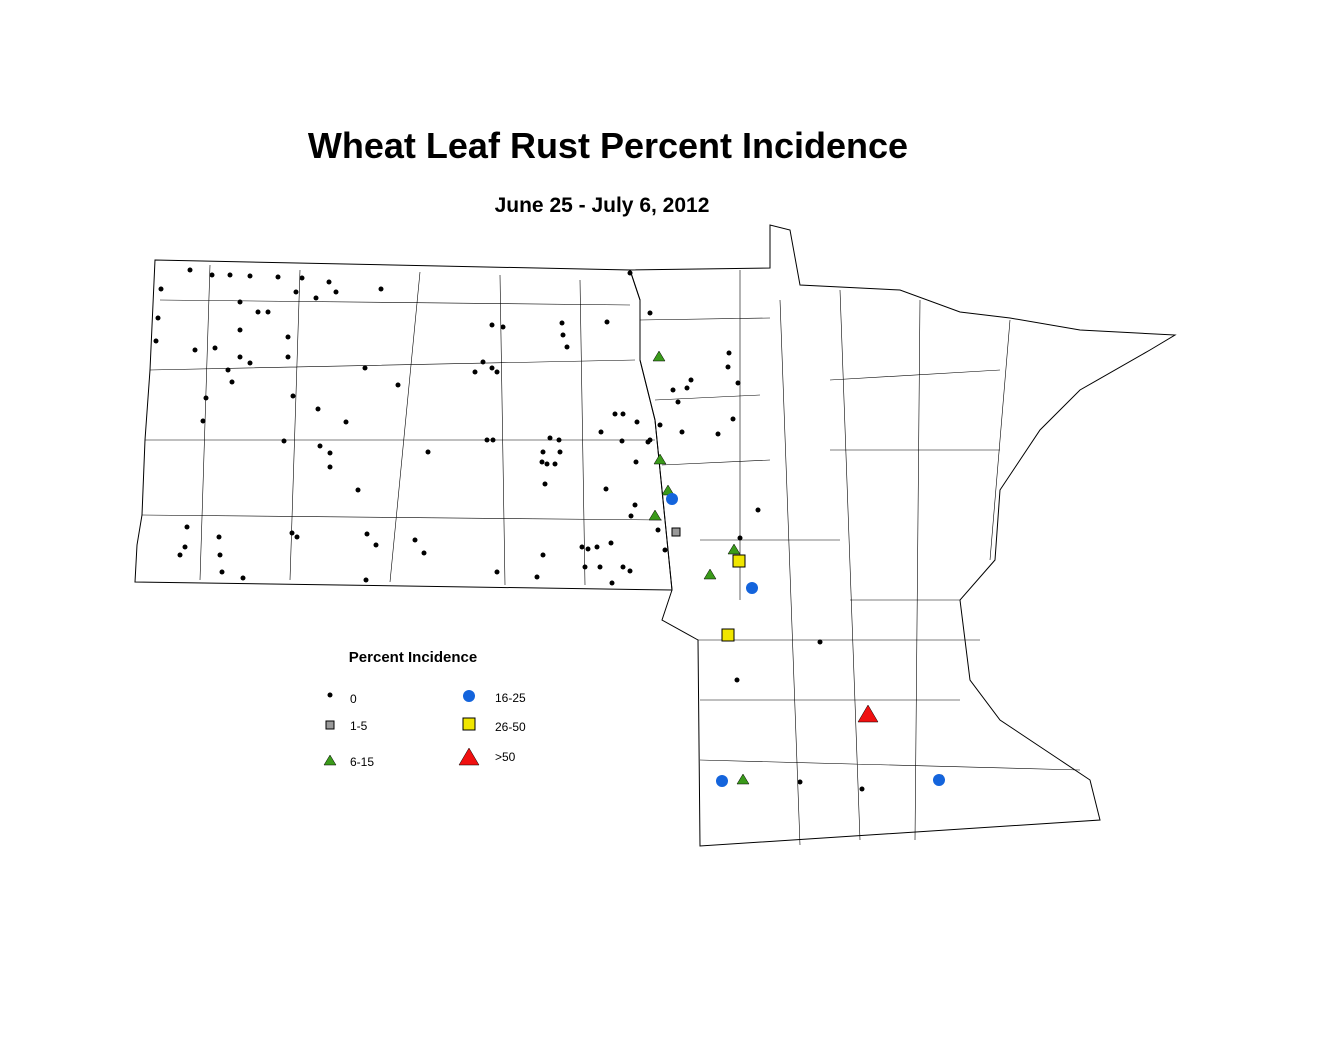  Describe the element at coordinates (510, 698) in the screenshot. I see `legend-label: 16-25` at that location.